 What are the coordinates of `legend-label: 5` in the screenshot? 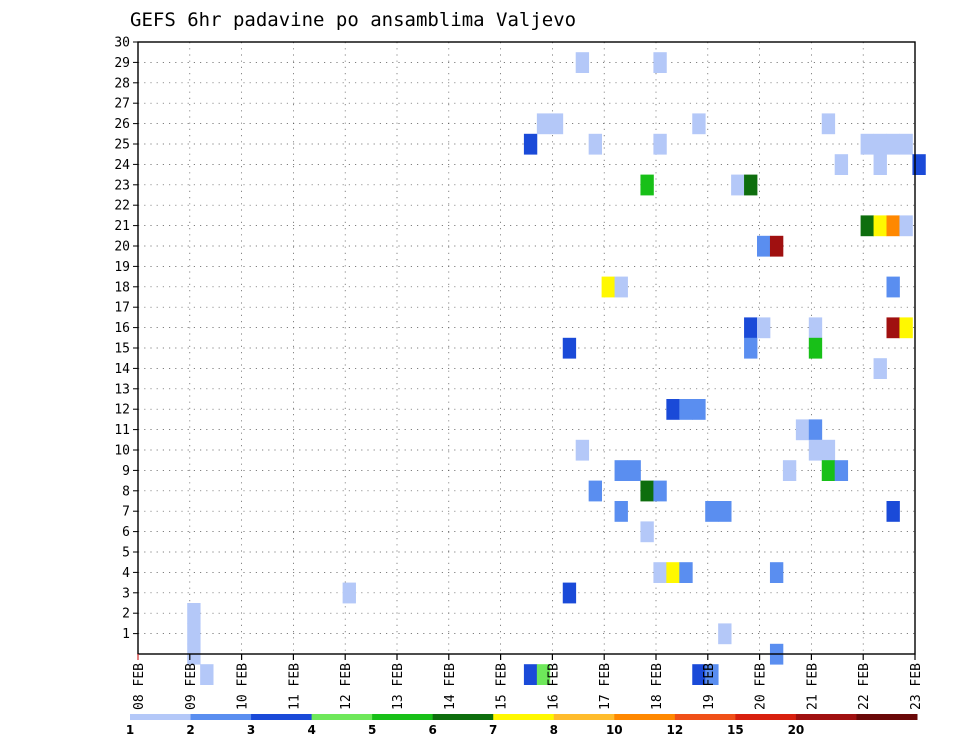 It's located at (372, 730).